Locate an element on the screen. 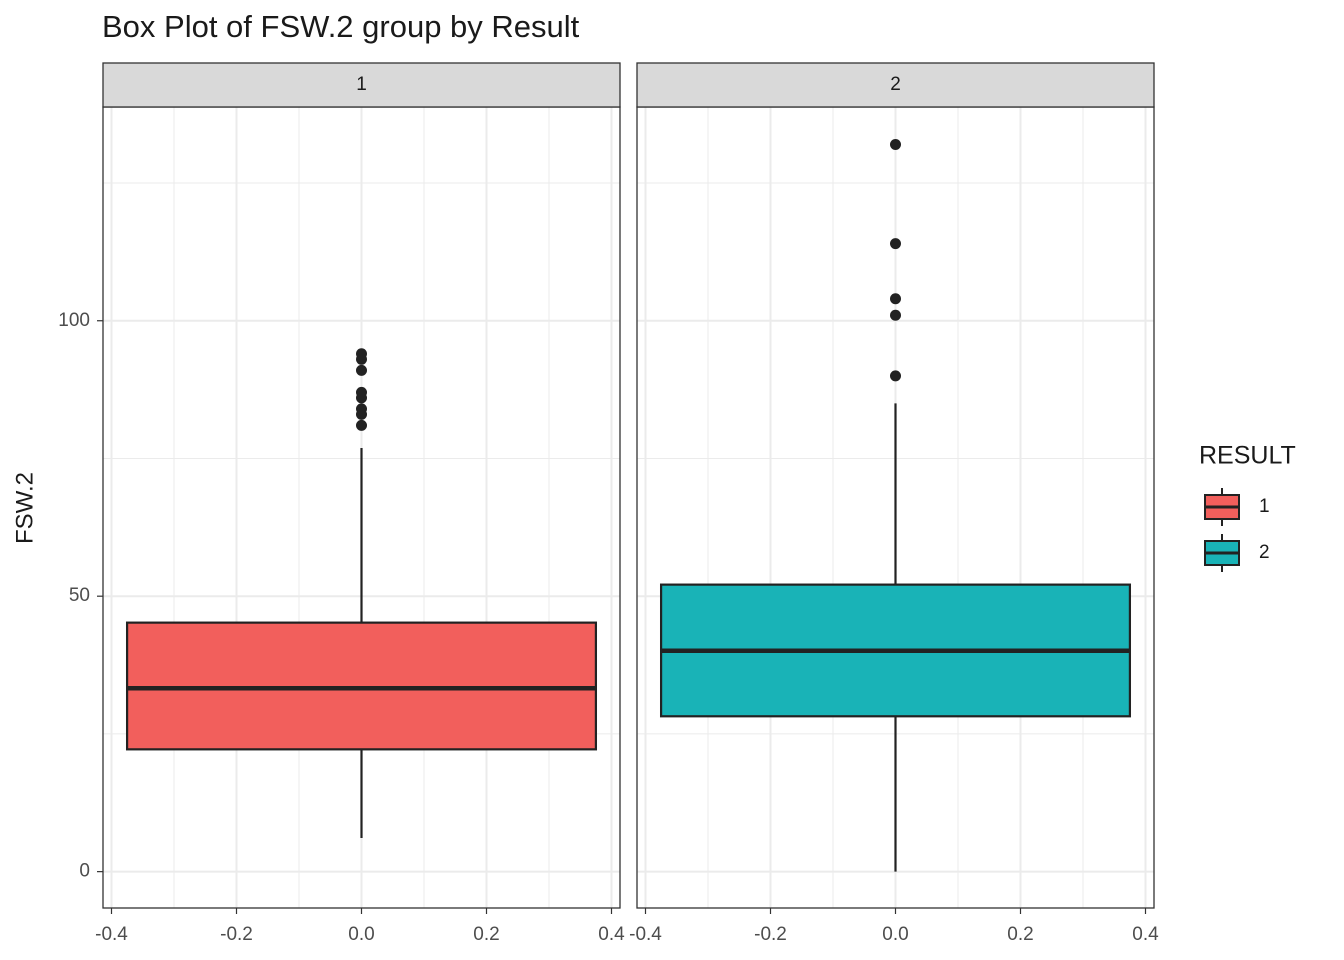 Image resolution: width=1344 pixels, height=960 pixels. facet-label: 1 is located at coordinates (361, 84).